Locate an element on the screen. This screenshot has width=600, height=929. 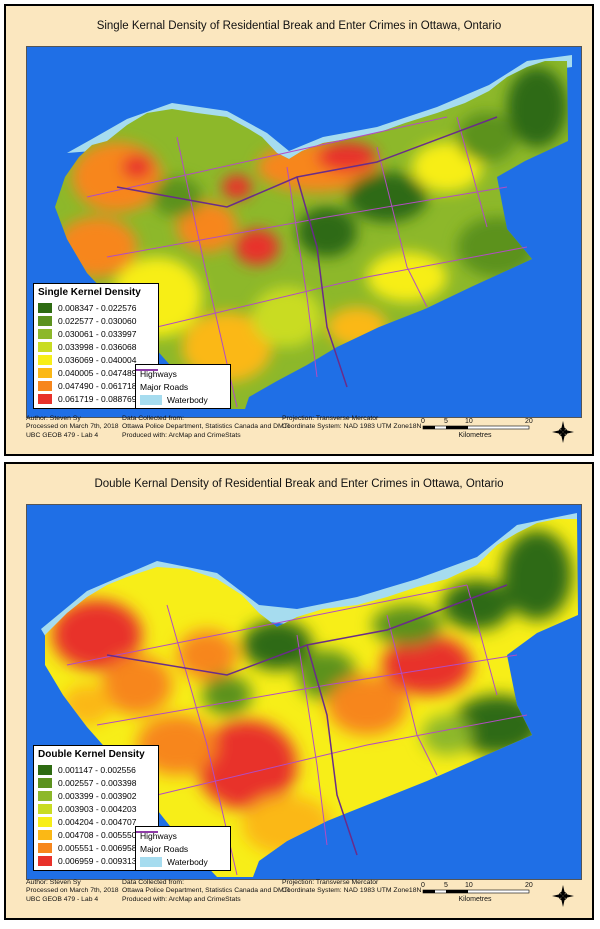
legend-label: 0.036069 - 0.040004 is located at coordinates (97, 359).